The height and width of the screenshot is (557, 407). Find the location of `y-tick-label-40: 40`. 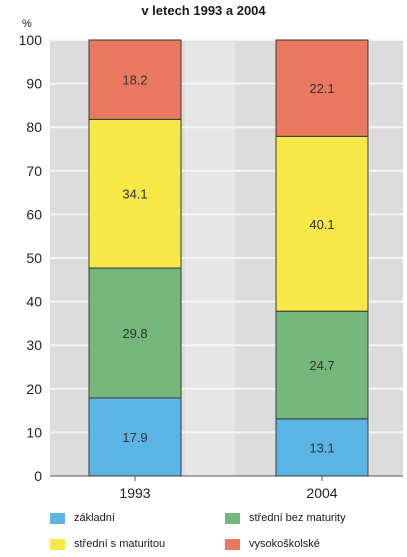

y-tick-label-40: 40 is located at coordinates (34, 302).